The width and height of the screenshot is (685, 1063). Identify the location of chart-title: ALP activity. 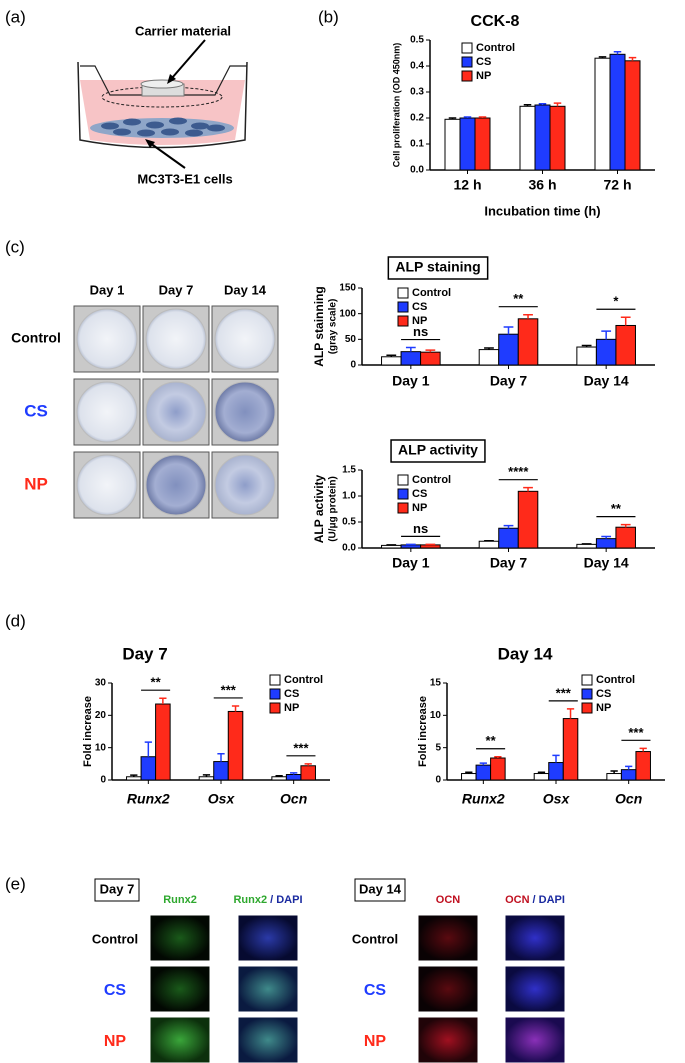
(438, 450).